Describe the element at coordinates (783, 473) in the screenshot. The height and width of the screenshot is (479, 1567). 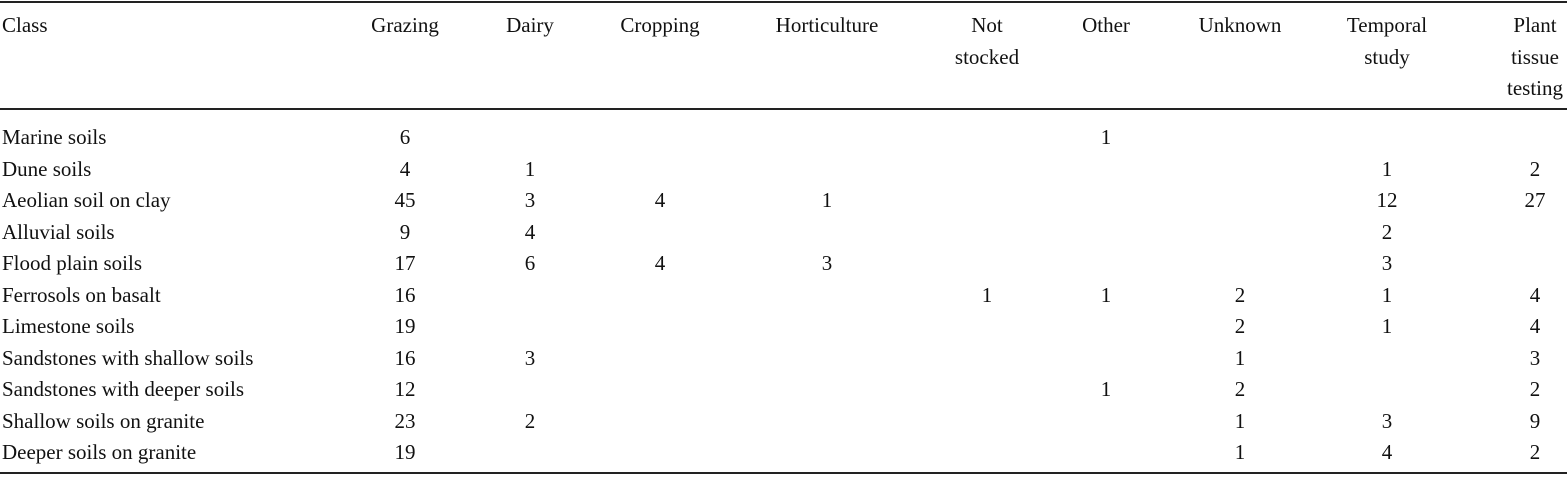
I see `bottom-rule` at that location.